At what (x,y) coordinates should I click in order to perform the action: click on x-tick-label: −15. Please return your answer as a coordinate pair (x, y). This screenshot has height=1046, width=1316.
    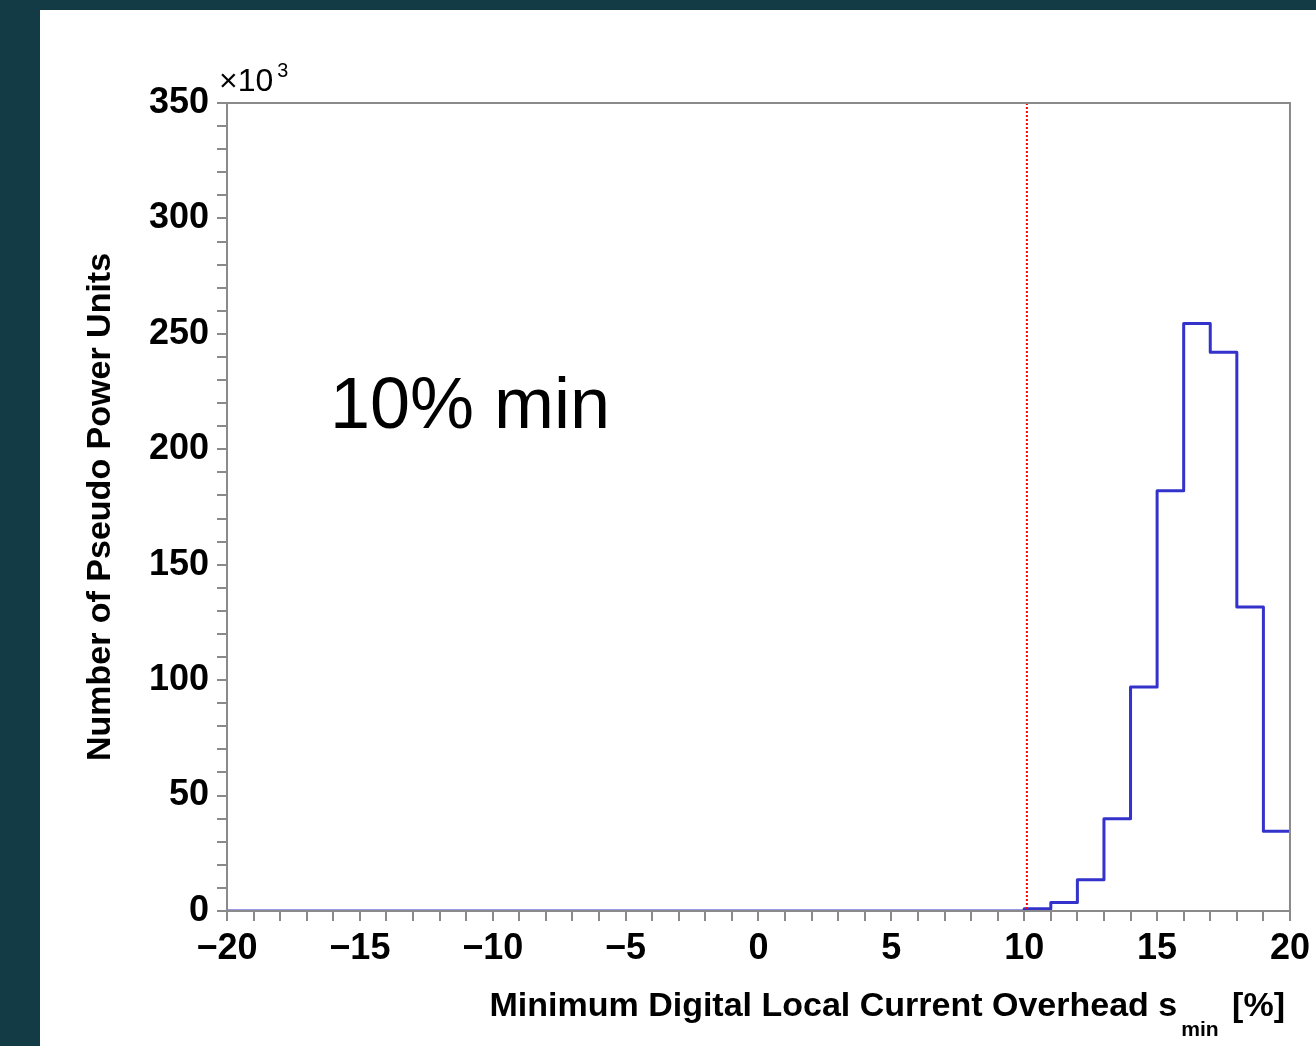
    Looking at the image, I should click on (360, 946).